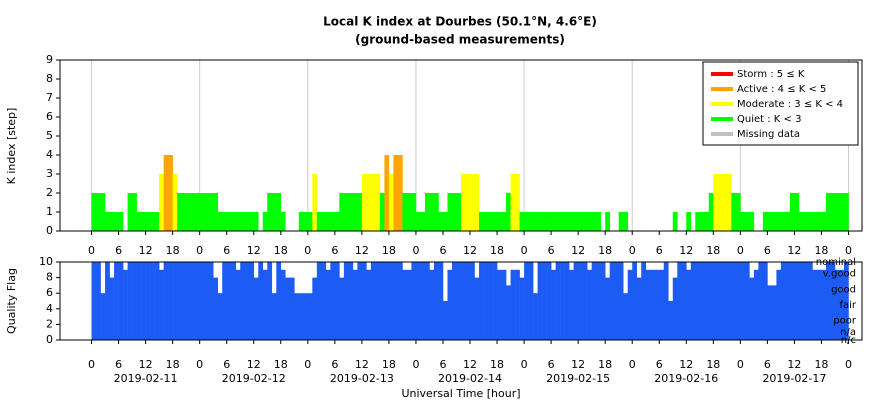 Image resolution: width=886 pixels, height=400 pixels. What do you see at coordinates (146, 378) in the screenshot?
I see `date-label: 2019-02-11` at bounding box center [146, 378].